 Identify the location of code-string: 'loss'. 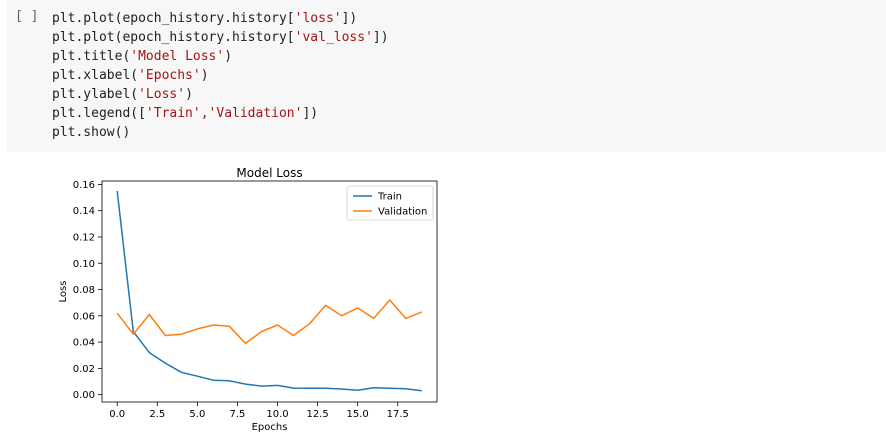
(318, 18).